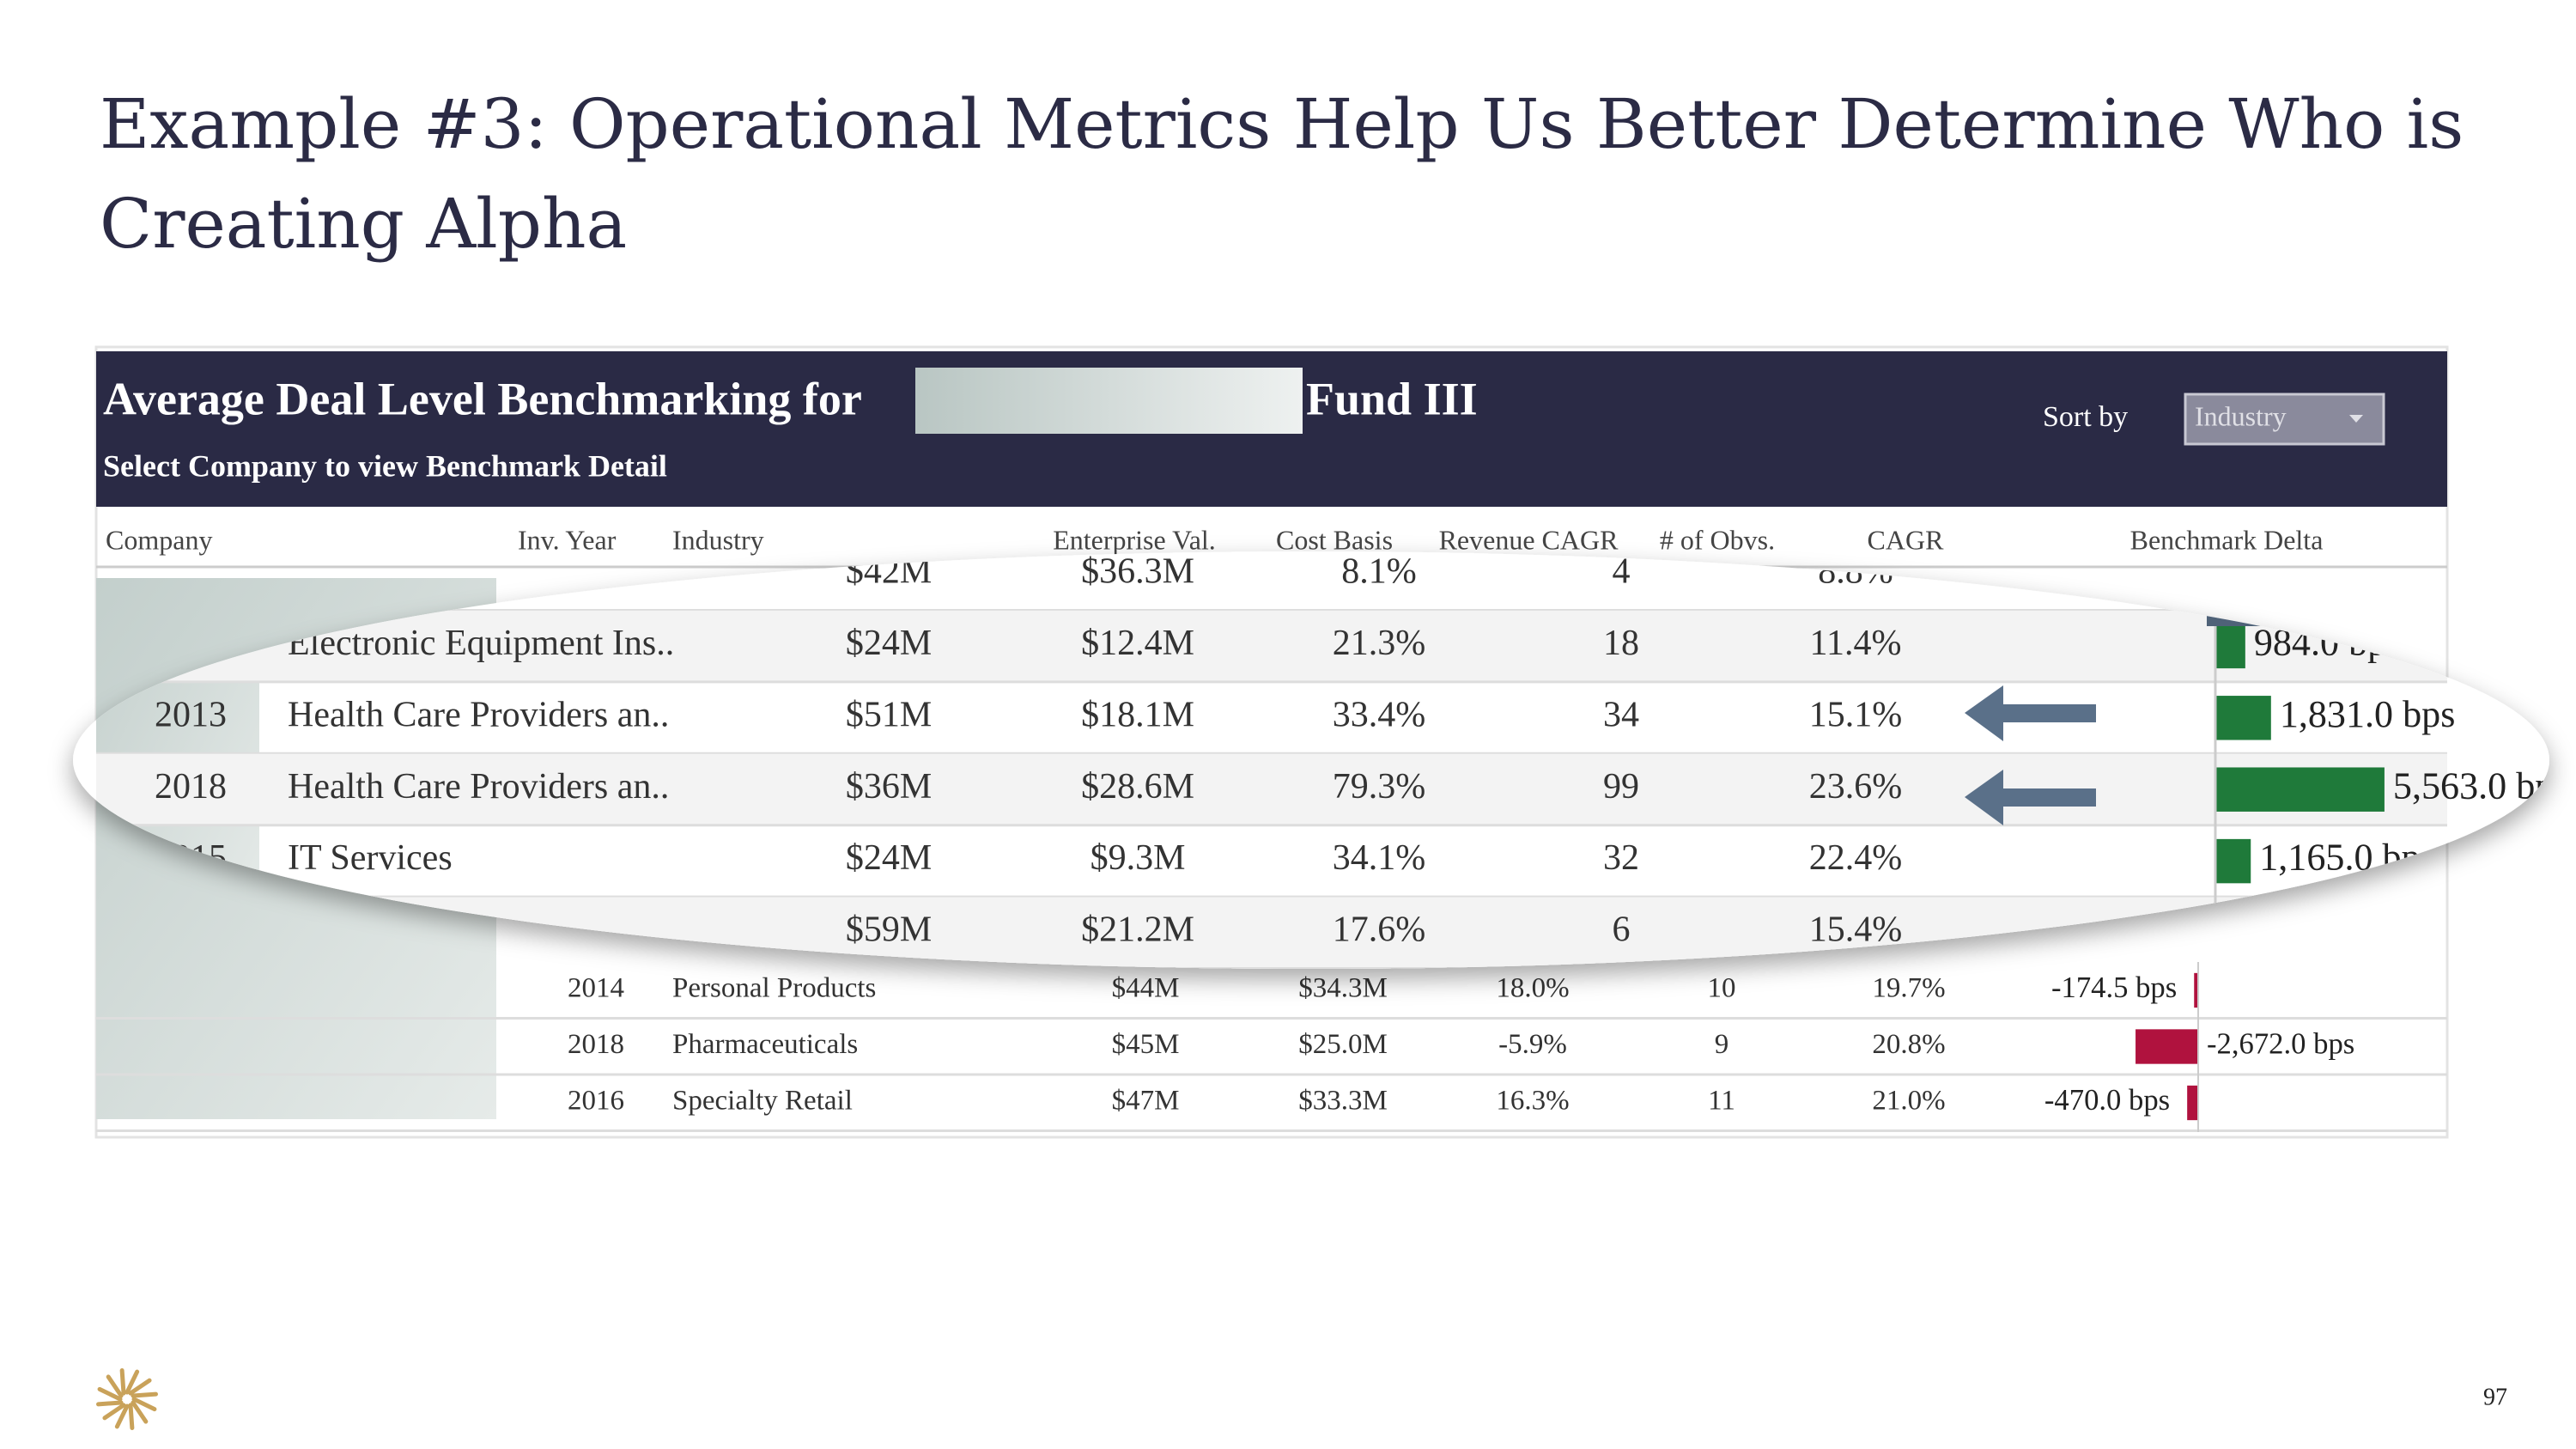 The image size is (2576, 1449). I want to click on cell: 21.0%, so click(1909, 1101).